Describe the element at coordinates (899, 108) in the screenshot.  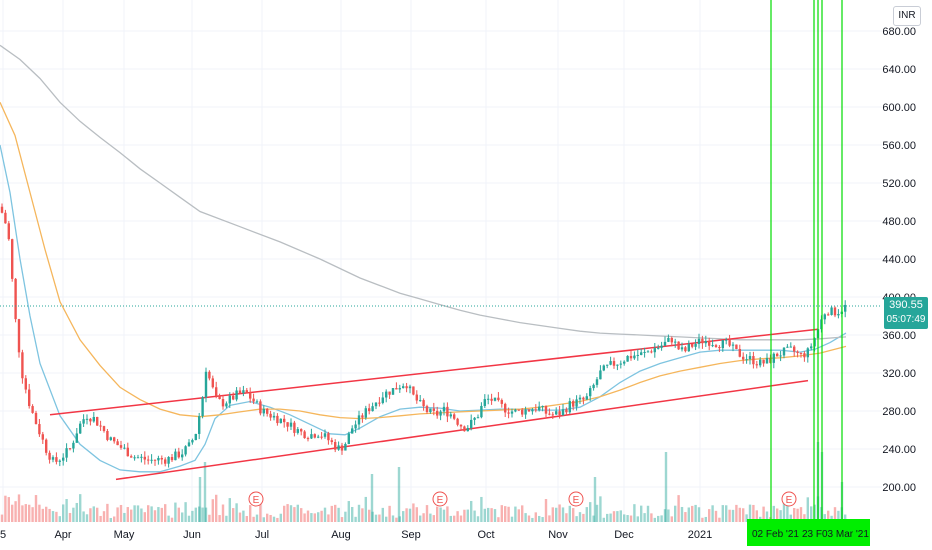
I see `price-tick-label: 600.00` at that location.